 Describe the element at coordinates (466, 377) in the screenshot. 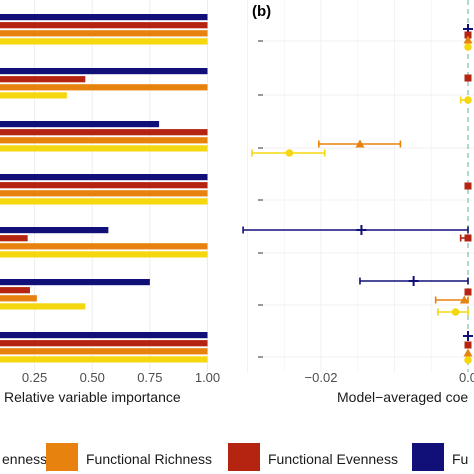

I see `panel-b-x-tick-label: 0.0` at that location.